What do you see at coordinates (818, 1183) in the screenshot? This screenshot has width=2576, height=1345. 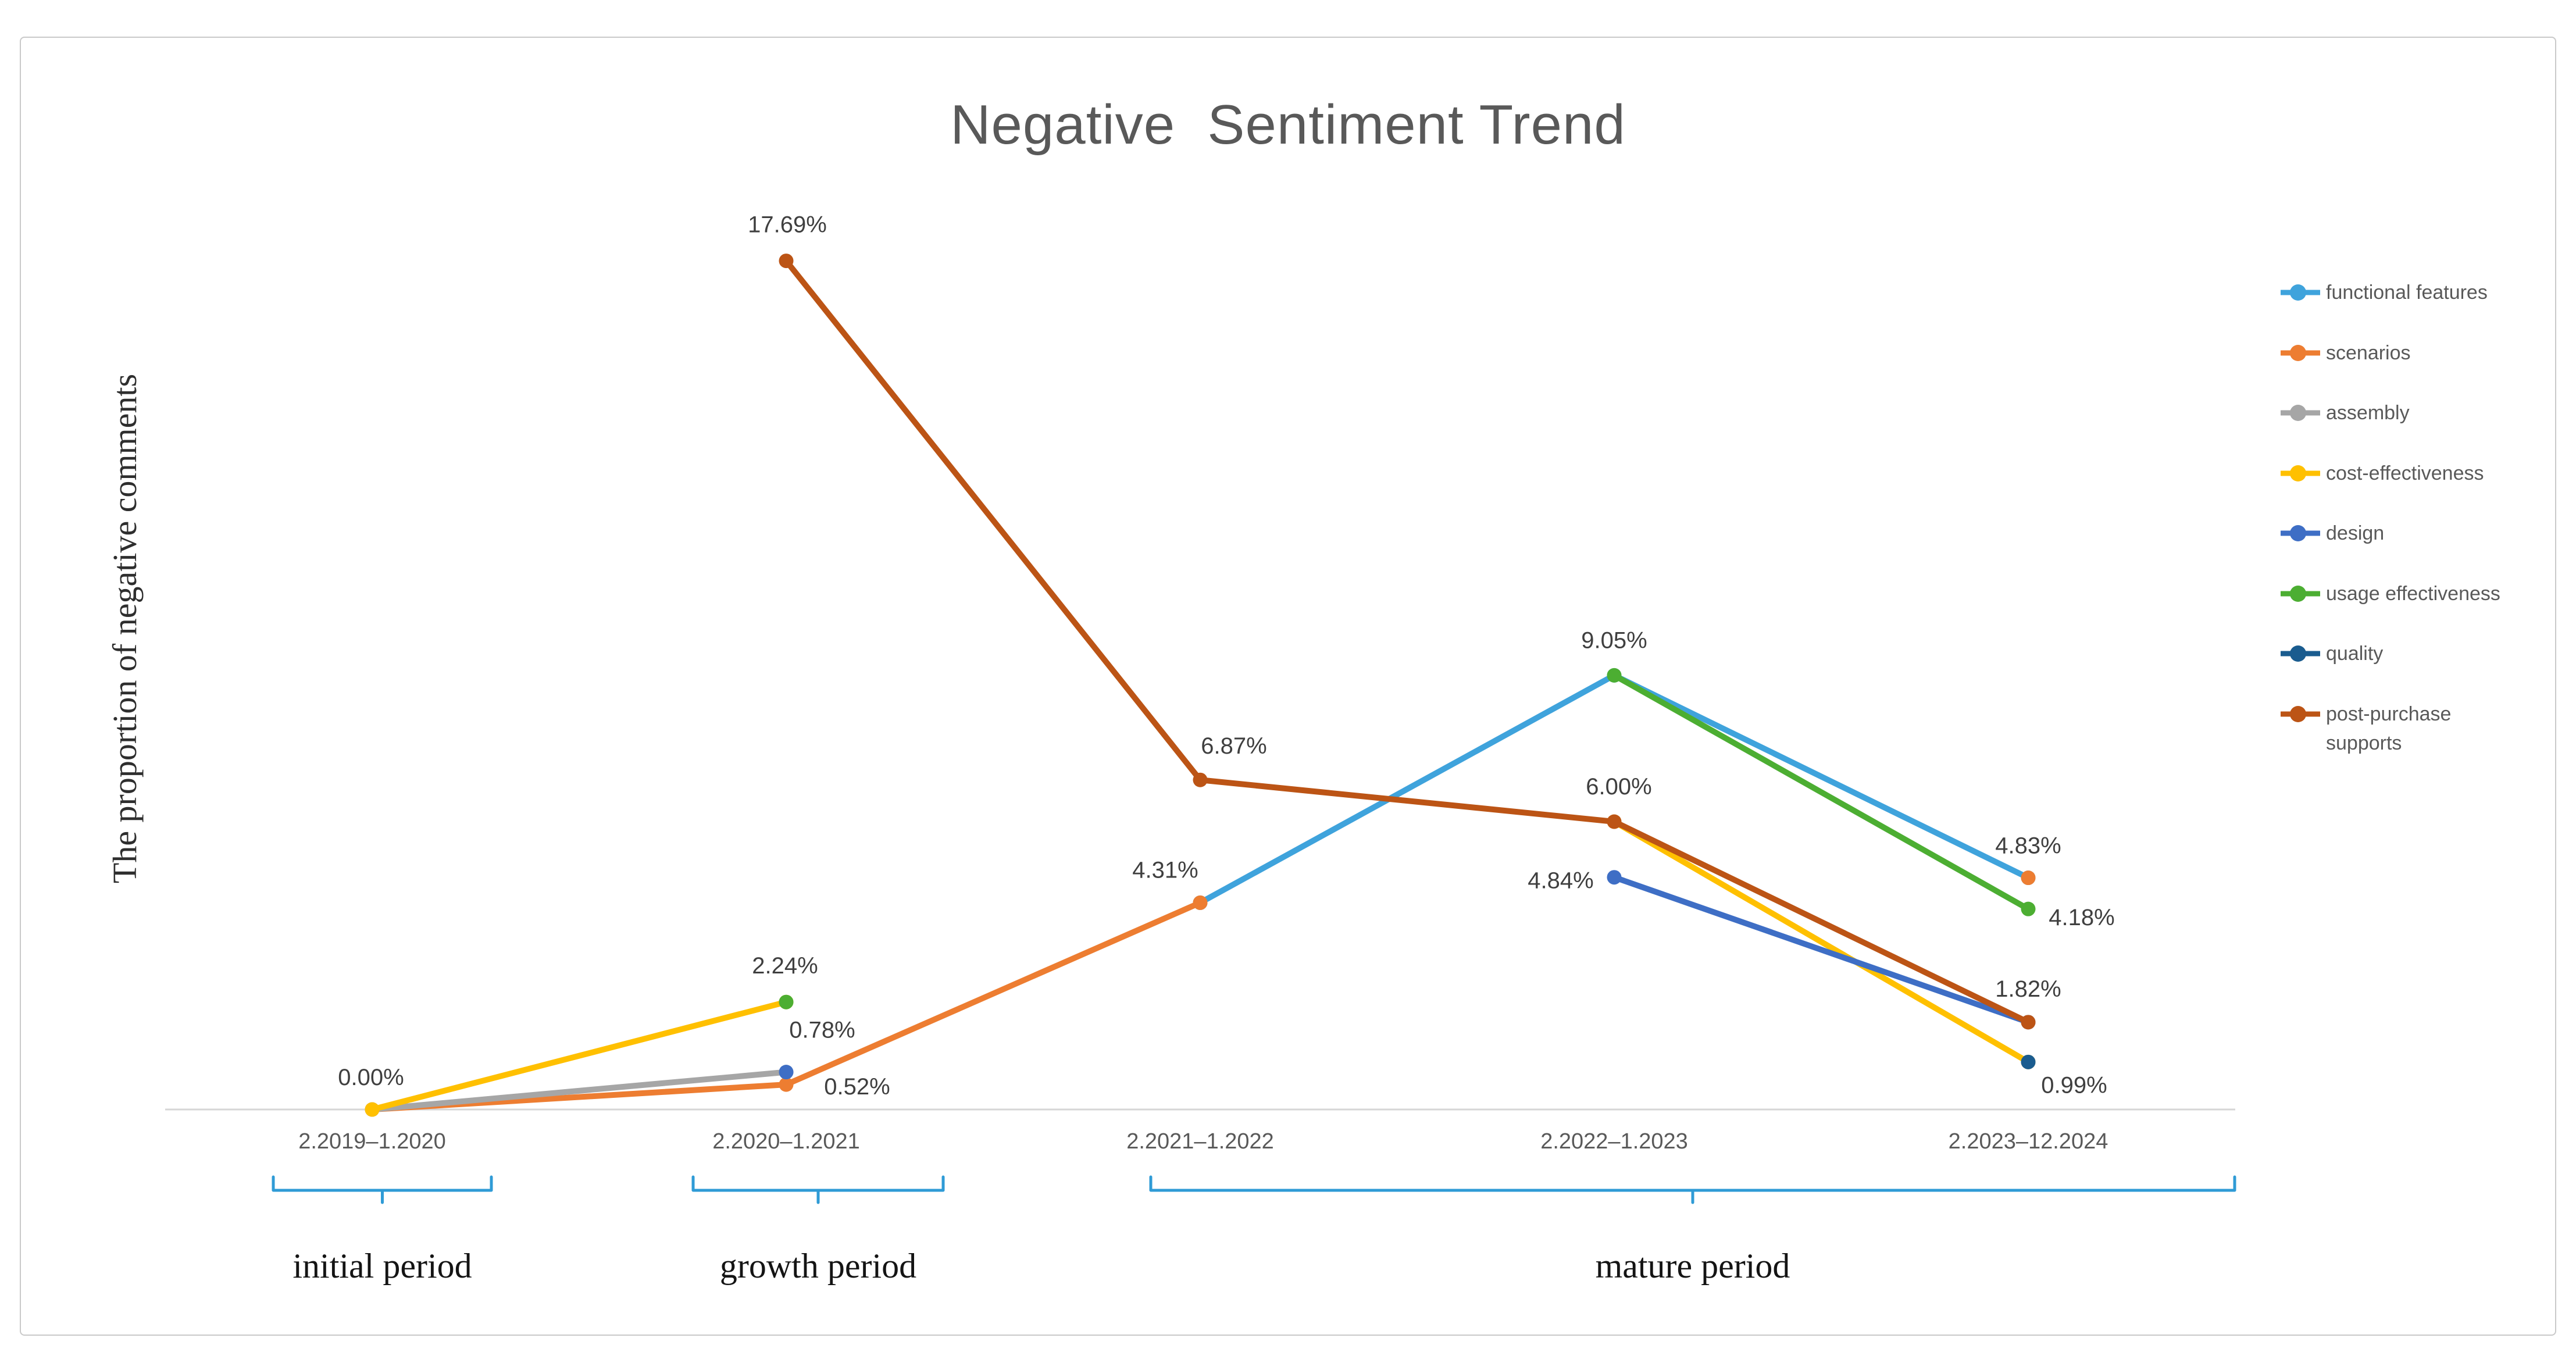 I see `period-brace-growth-period` at bounding box center [818, 1183].